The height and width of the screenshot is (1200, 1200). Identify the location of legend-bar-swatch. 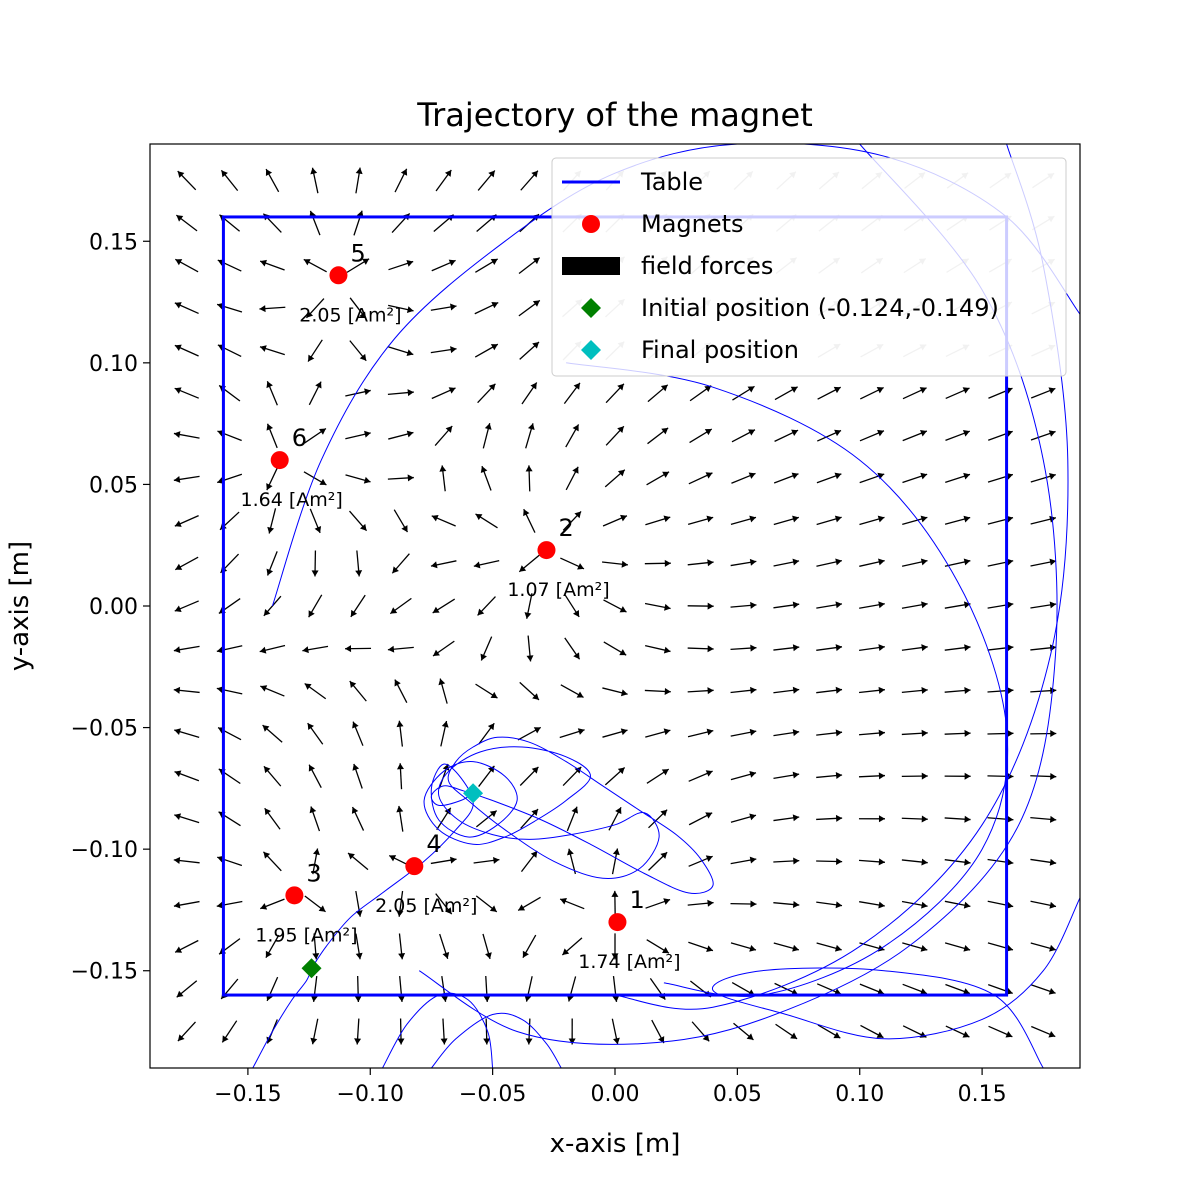
(591, 266).